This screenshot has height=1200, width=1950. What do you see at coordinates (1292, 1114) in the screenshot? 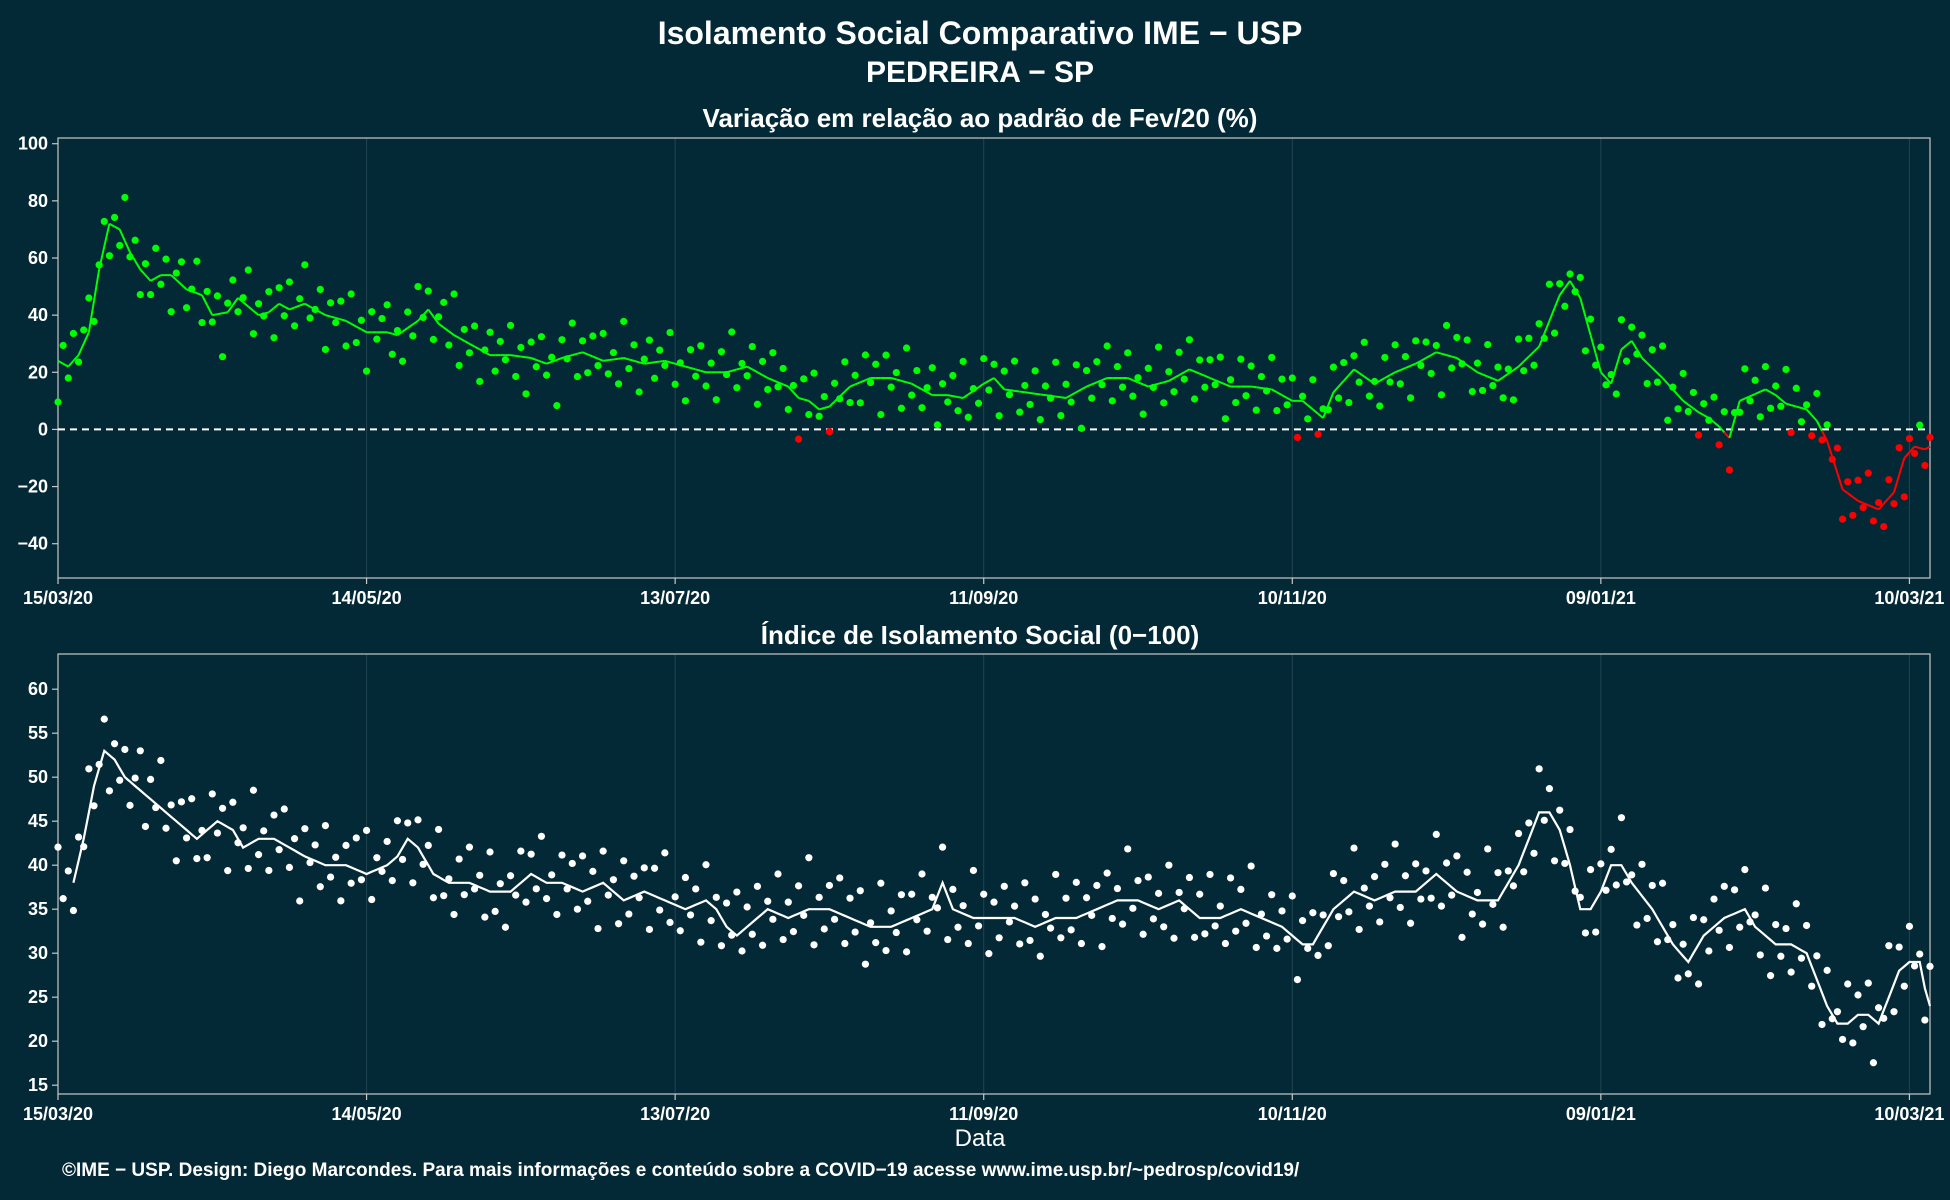
I see `x-tick-label: 10/11/20` at bounding box center [1292, 1114].